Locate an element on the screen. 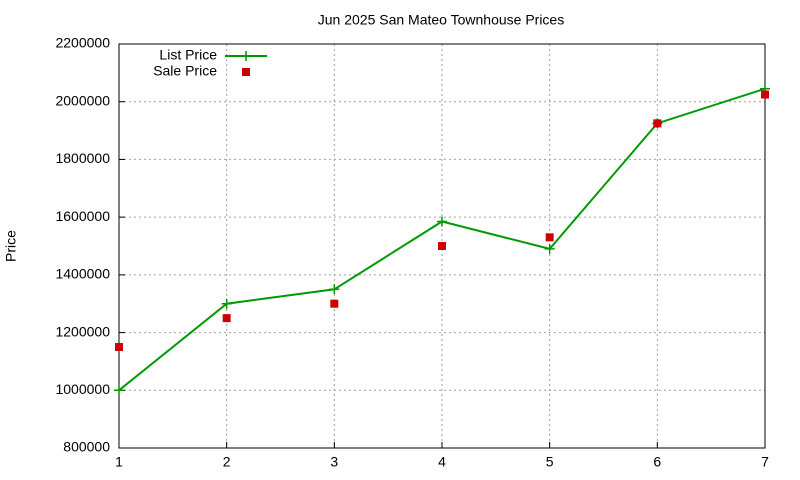 Image resolution: width=800 pixels, height=480 pixels. y-tick-label: 1800000 is located at coordinates (82, 158).